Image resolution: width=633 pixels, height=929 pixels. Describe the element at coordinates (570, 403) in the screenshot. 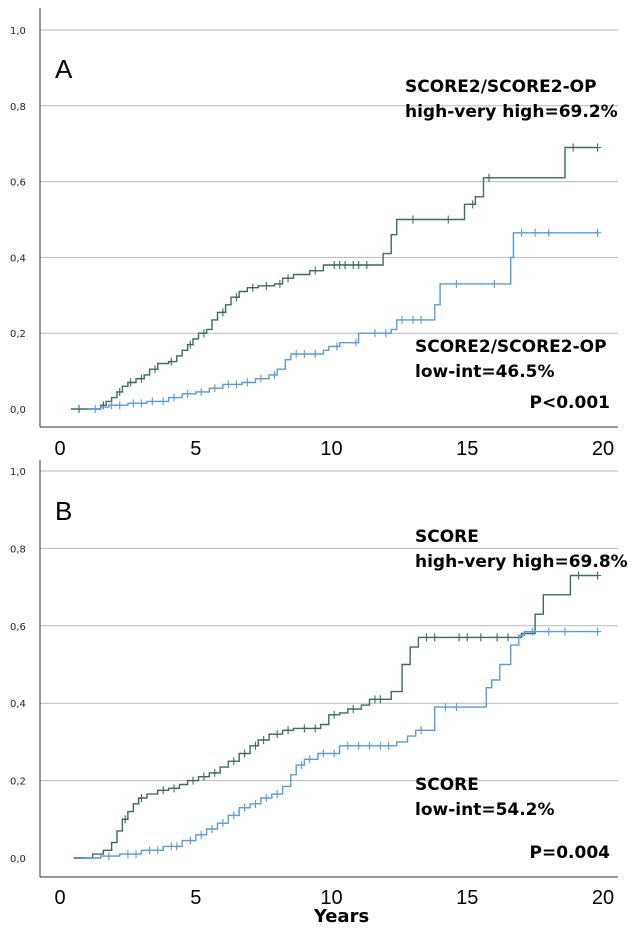

I see `p-value: P<0.001` at that location.